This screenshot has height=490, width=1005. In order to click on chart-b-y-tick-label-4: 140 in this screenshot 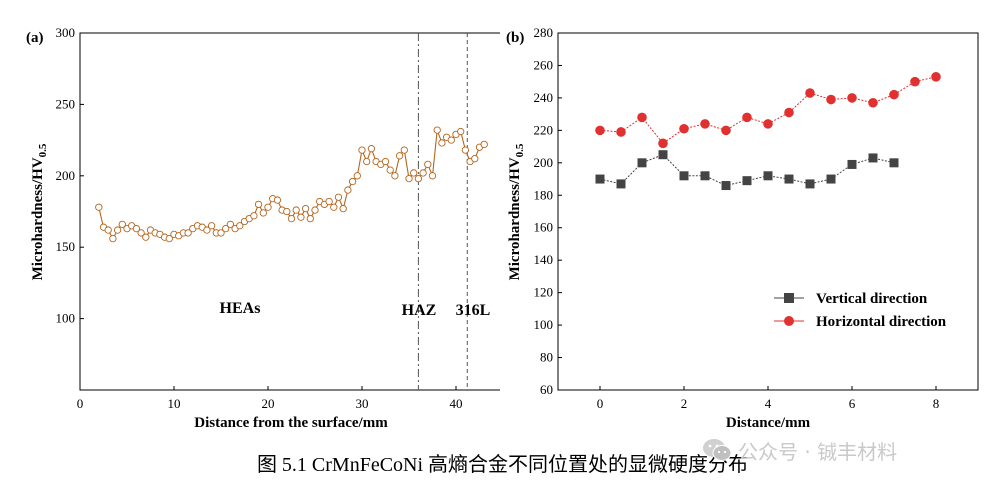, I will do `click(544, 259)`.